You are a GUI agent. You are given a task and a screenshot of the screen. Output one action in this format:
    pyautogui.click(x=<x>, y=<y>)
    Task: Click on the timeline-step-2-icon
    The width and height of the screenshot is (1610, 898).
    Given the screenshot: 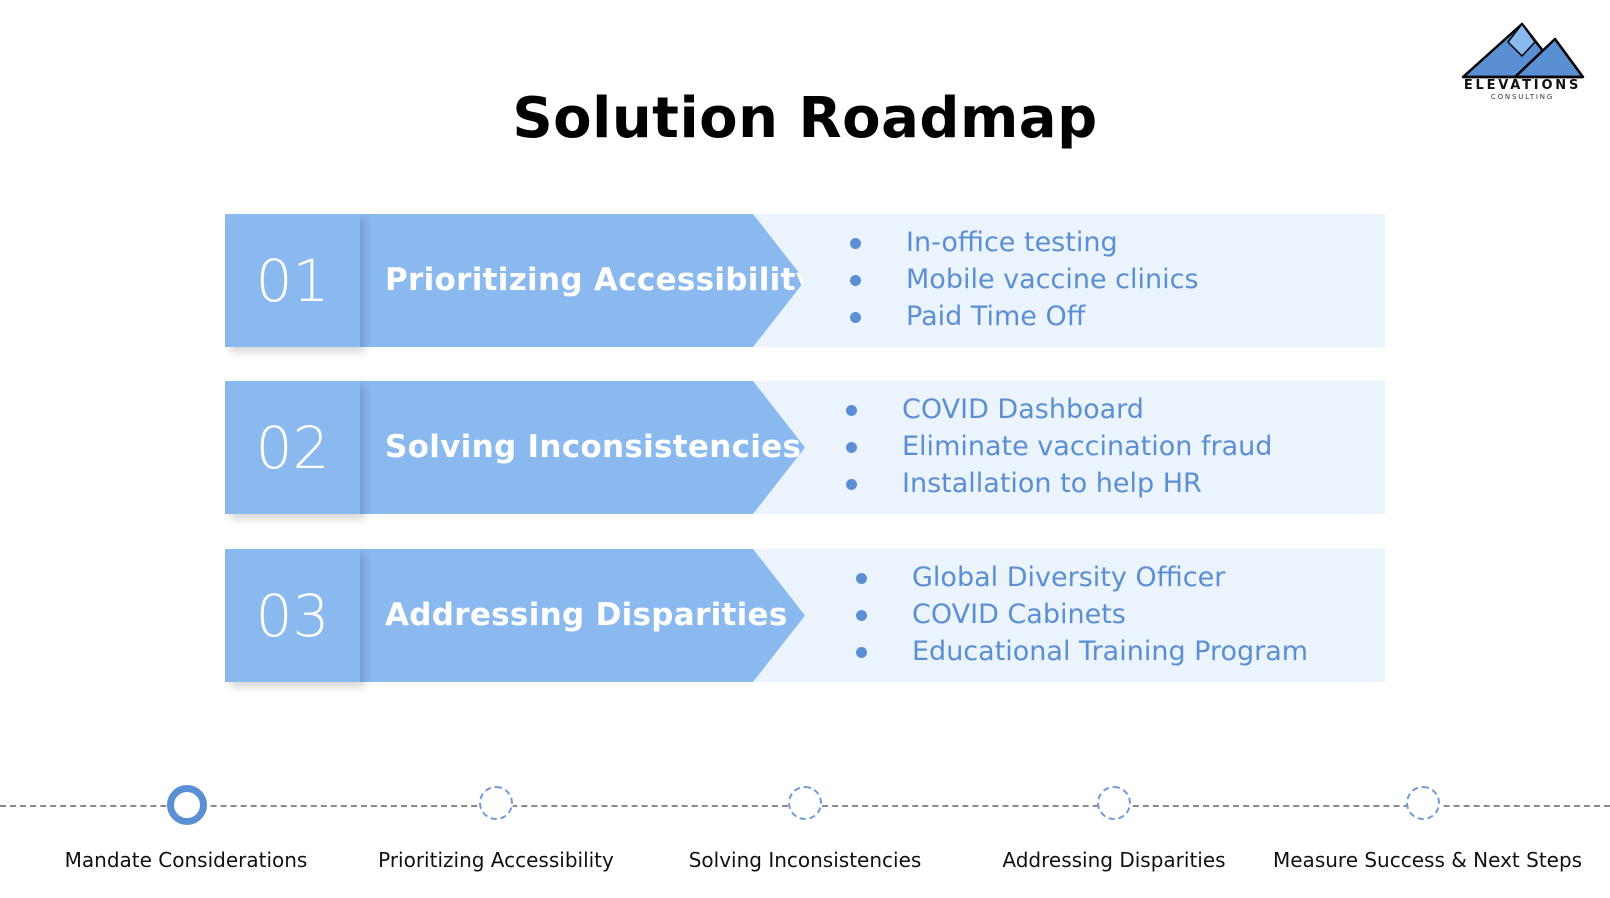 What is the action you would take?
    pyautogui.click(x=496, y=803)
    